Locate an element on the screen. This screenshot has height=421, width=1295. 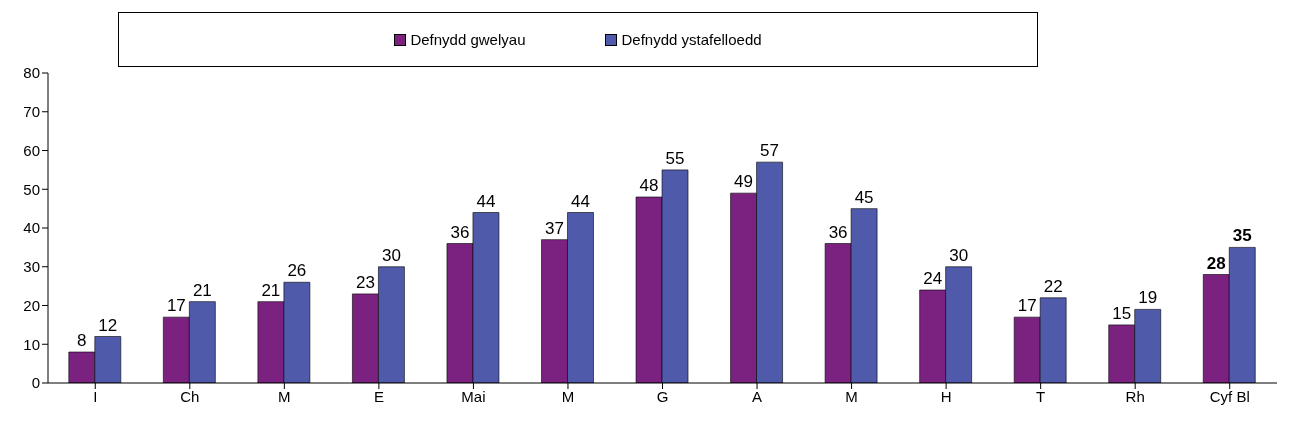
legend-label: Defnydd gwelyau is located at coordinates (467, 39).